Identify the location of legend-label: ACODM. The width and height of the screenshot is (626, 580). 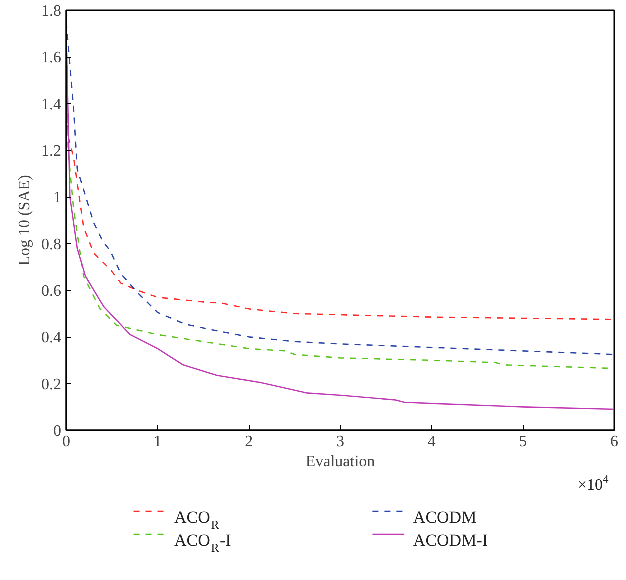
(445, 517).